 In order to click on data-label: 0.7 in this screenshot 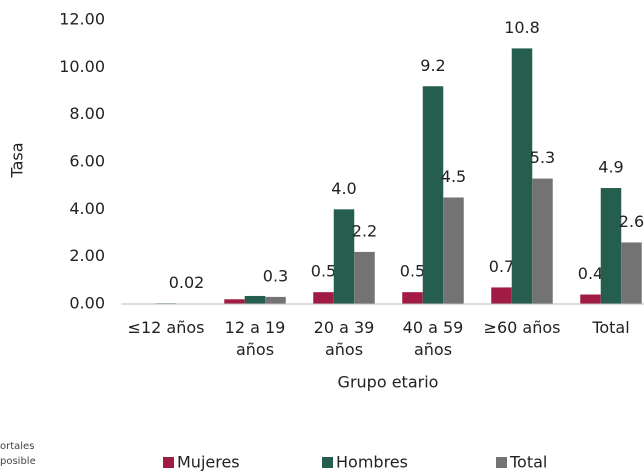, I will do `click(501, 266)`.